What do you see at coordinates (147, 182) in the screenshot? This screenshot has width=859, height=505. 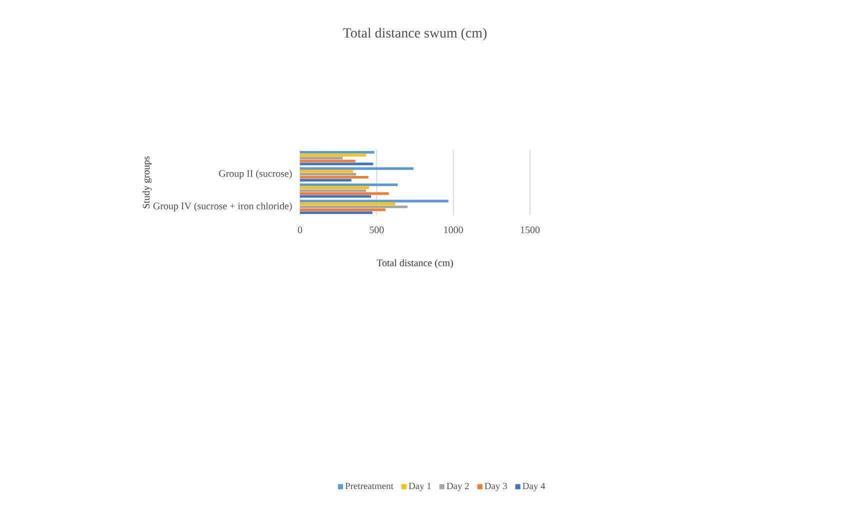 I see `y-axis-title: Study groups` at bounding box center [147, 182].